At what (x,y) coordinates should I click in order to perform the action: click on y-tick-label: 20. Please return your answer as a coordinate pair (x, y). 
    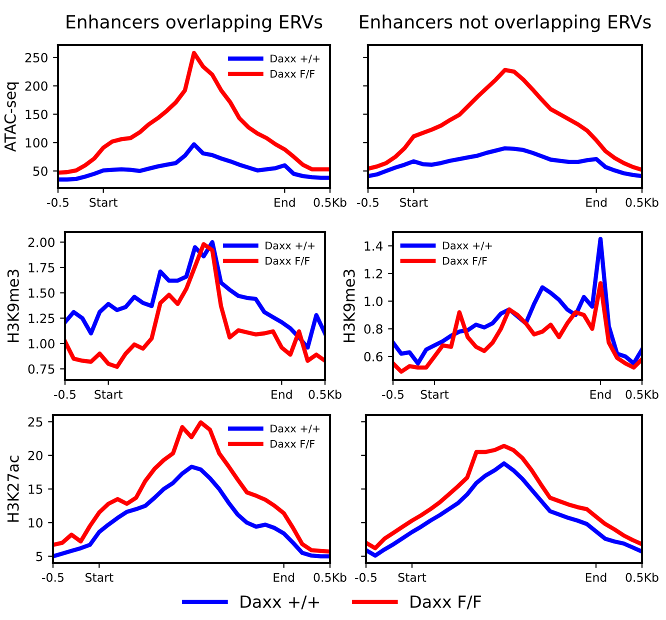
    Looking at the image, I should click on (35, 455).